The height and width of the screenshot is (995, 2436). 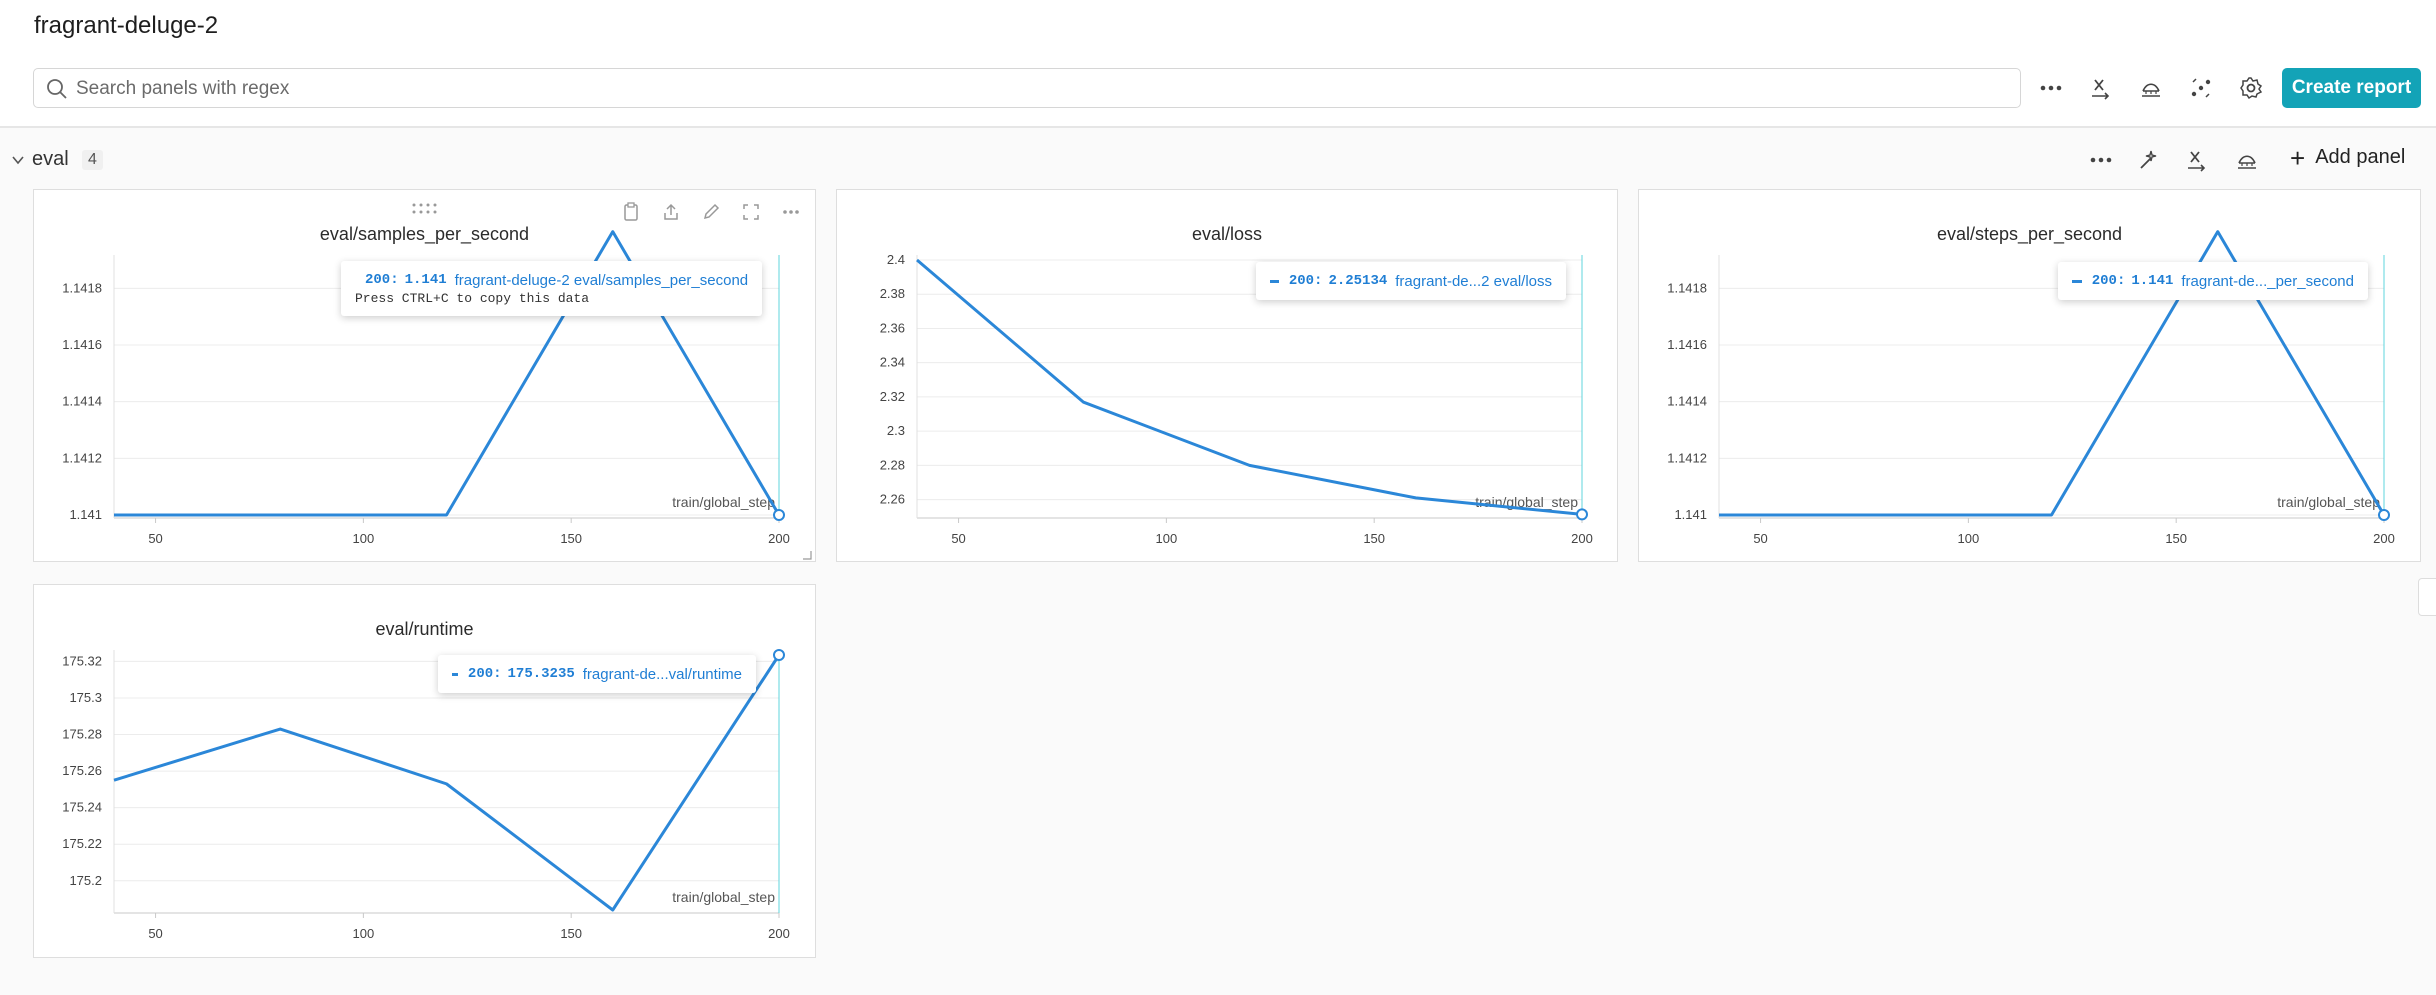 I want to click on section-title: eval, so click(x=50, y=159).